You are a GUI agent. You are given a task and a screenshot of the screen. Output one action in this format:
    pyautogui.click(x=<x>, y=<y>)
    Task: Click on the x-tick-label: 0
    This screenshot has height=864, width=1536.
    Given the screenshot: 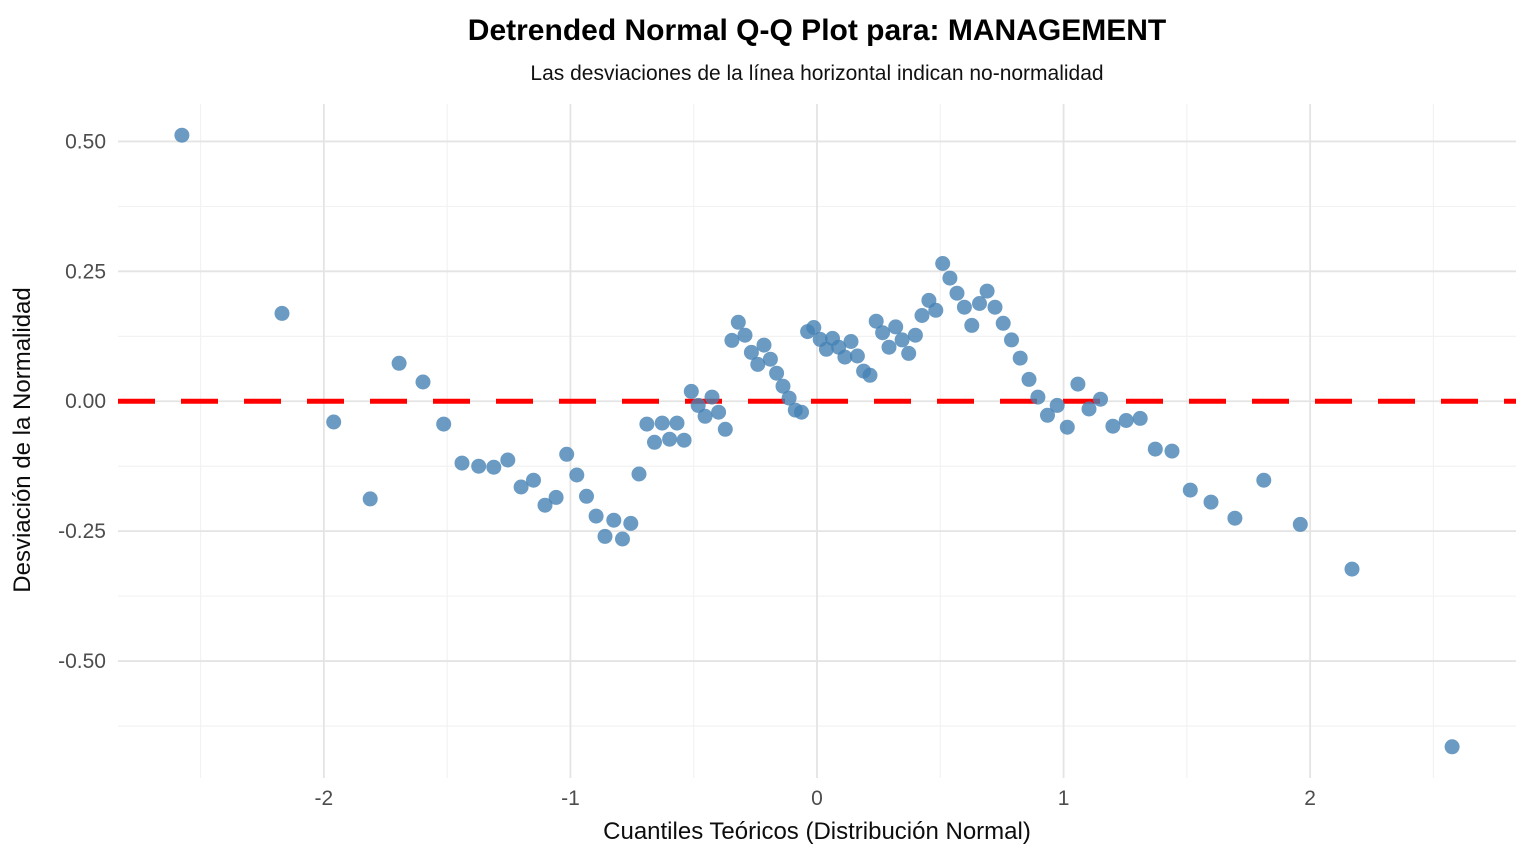 What is the action you would take?
    pyautogui.click(x=817, y=798)
    